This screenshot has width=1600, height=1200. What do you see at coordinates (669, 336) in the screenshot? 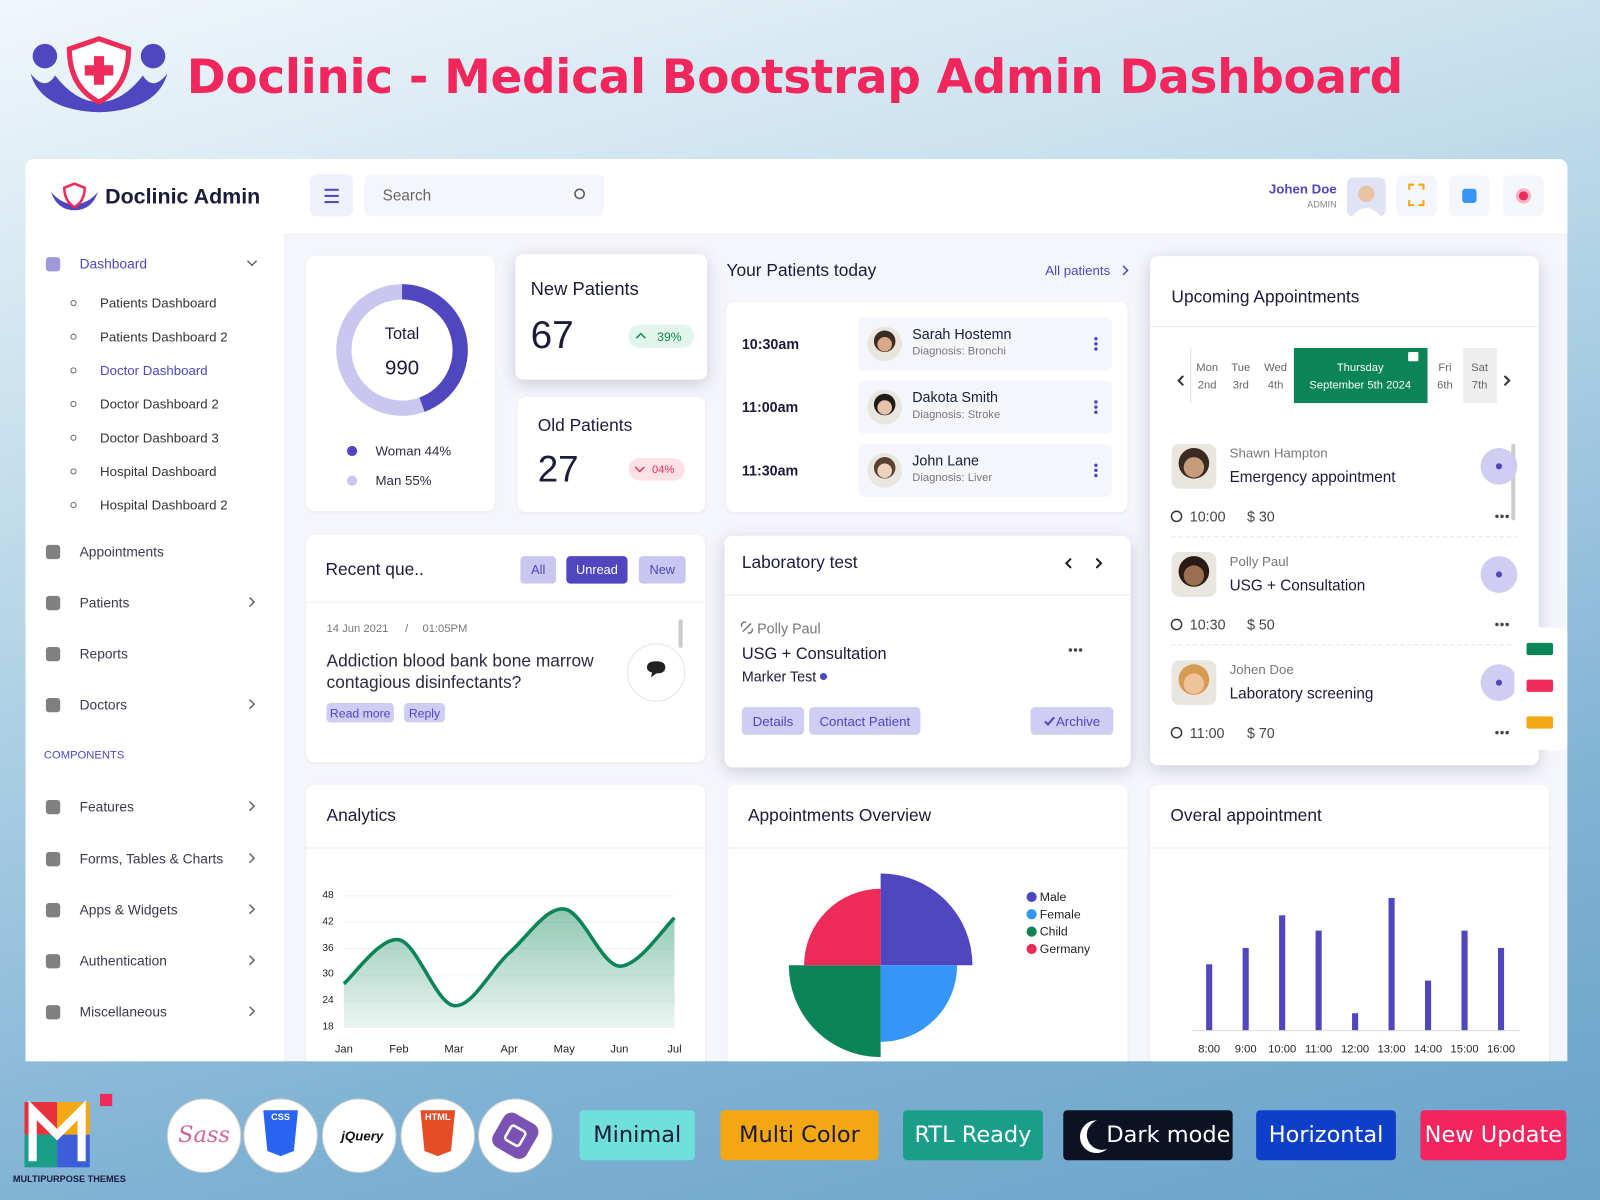
I see `stat-change: 39%` at bounding box center [669, 336].